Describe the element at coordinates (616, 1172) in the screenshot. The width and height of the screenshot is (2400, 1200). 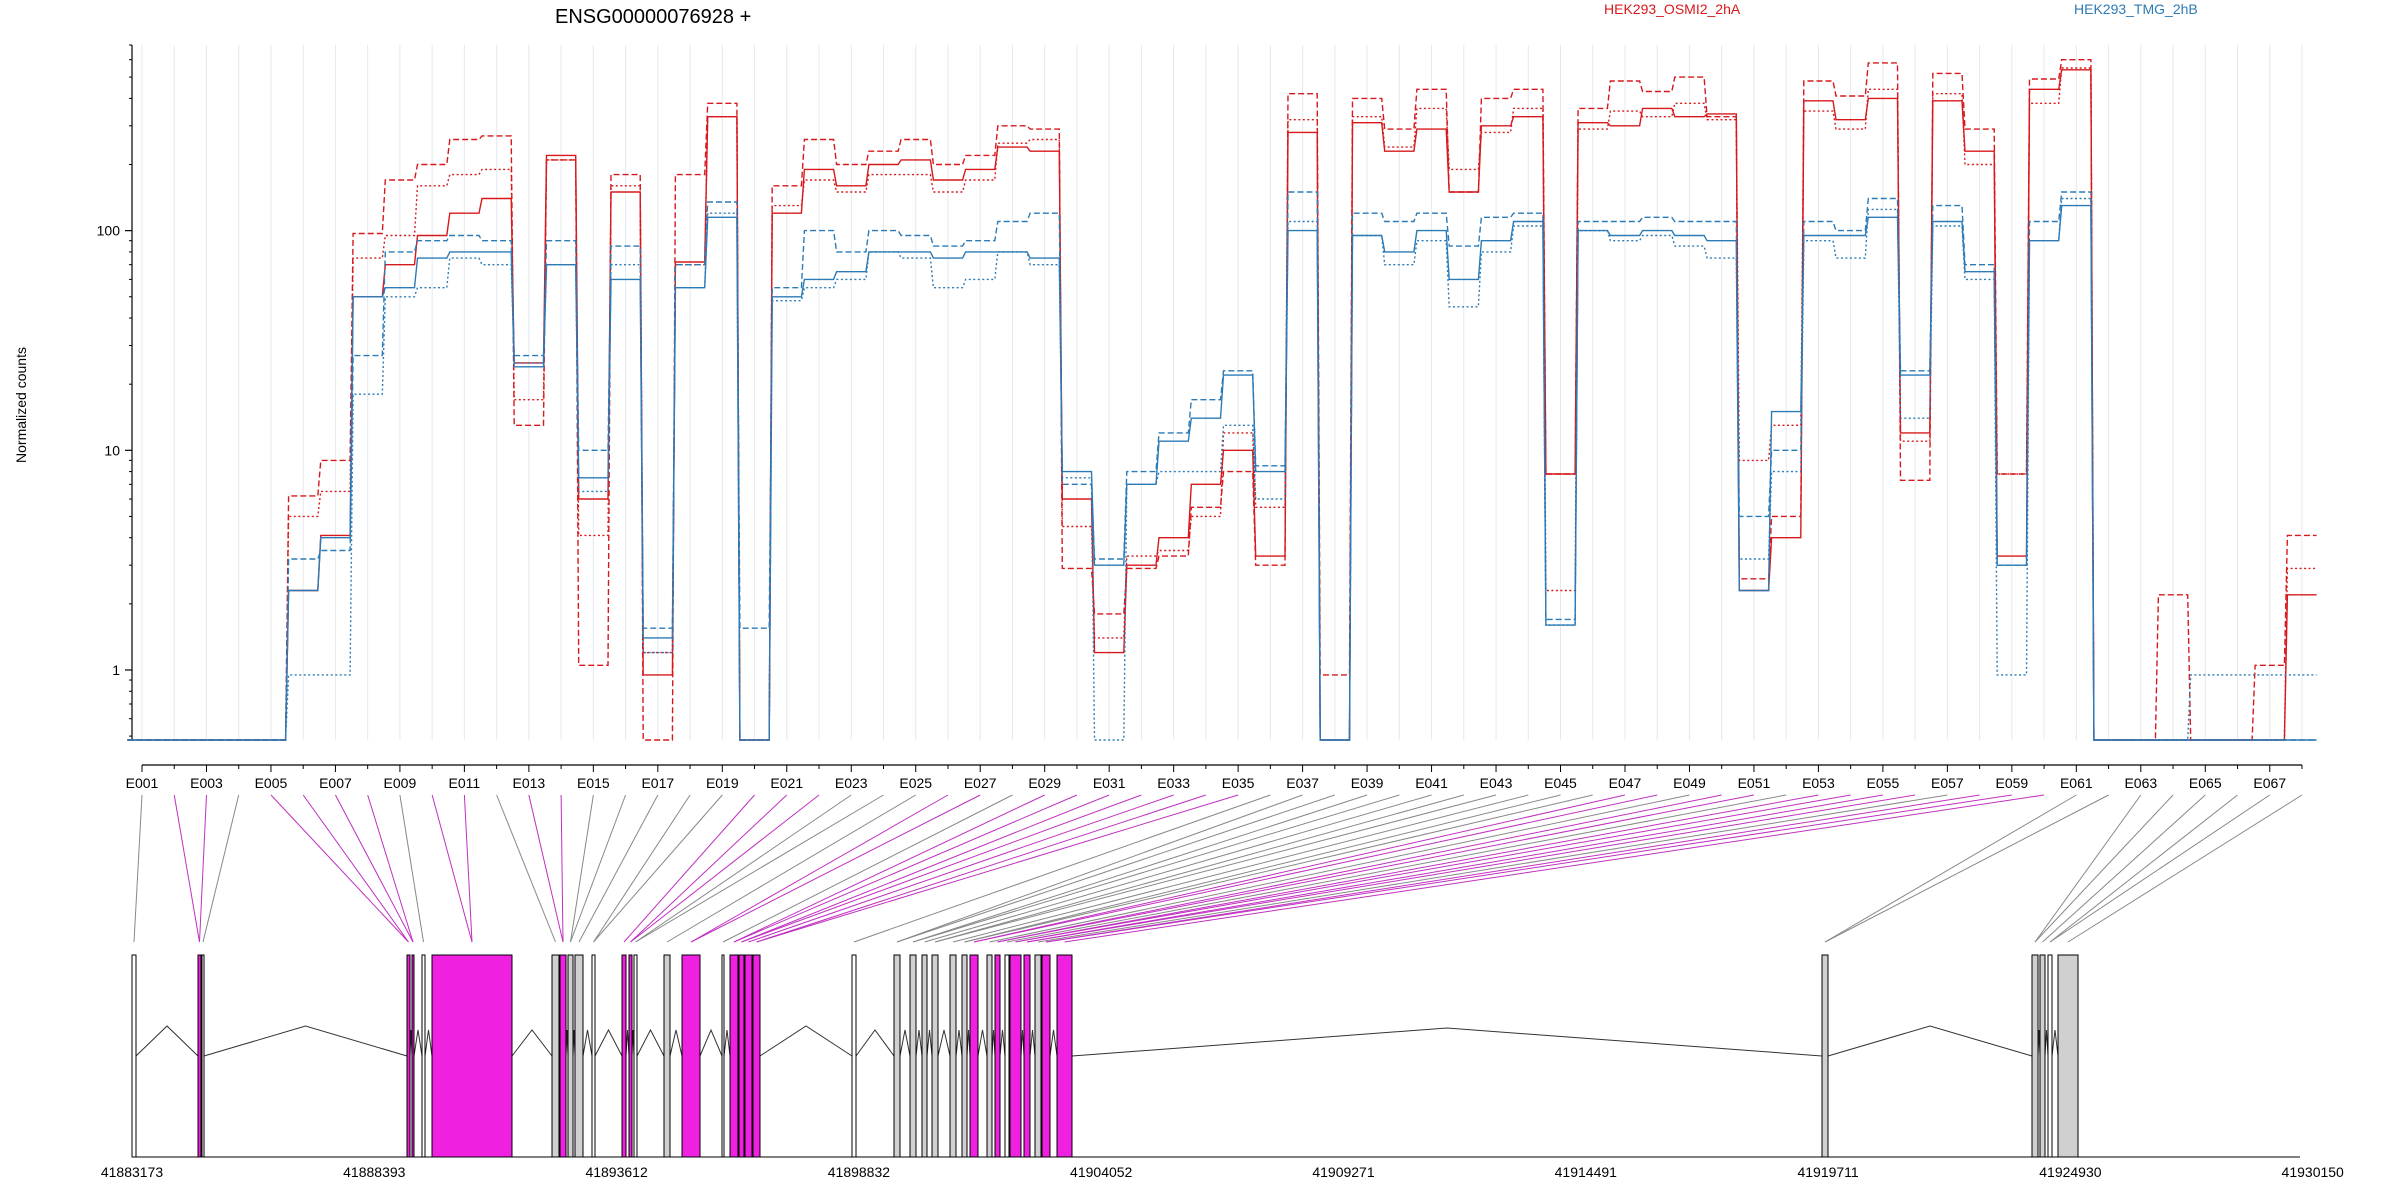
I see `genome-tick-label: 41893612` at that location.